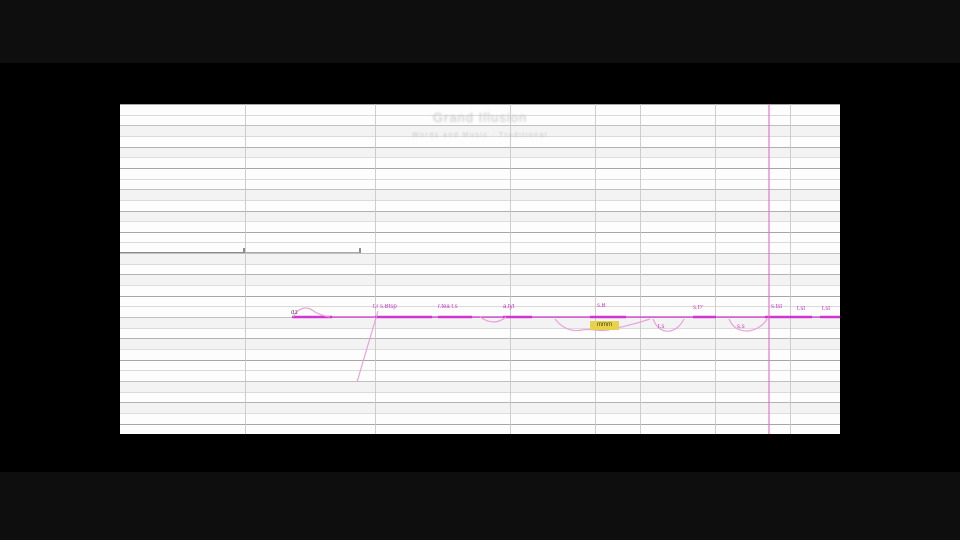  I want to click on letterbox-bottom, so click(480, 506).